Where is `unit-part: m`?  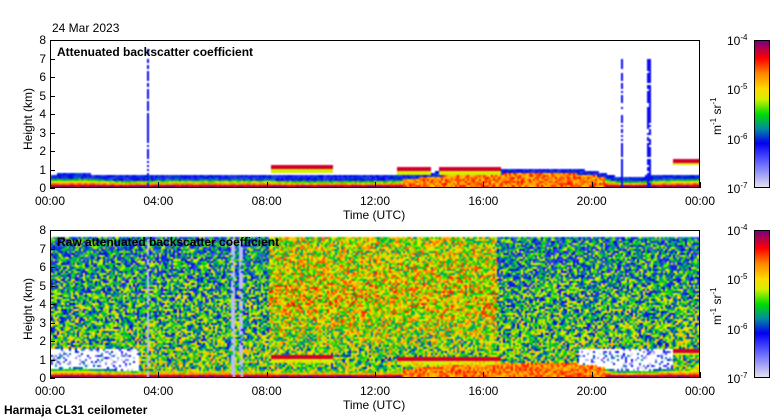 unit-part: m is located at coordinates (717, 320).